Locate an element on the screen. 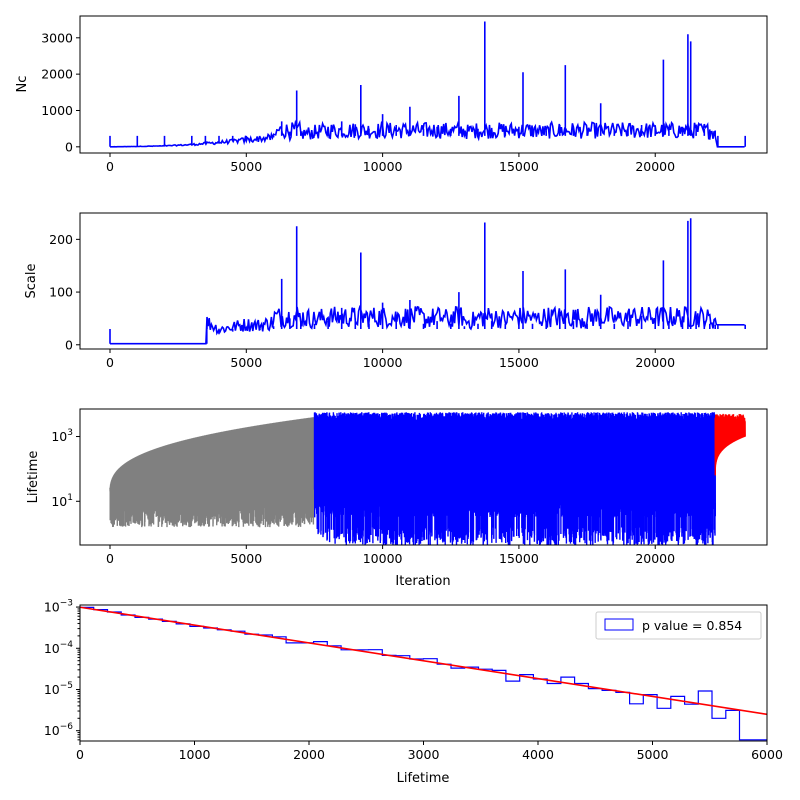 This screenshot has height=800, width=800. y-tick-label: 10³ is located at coordinates (62, 436).